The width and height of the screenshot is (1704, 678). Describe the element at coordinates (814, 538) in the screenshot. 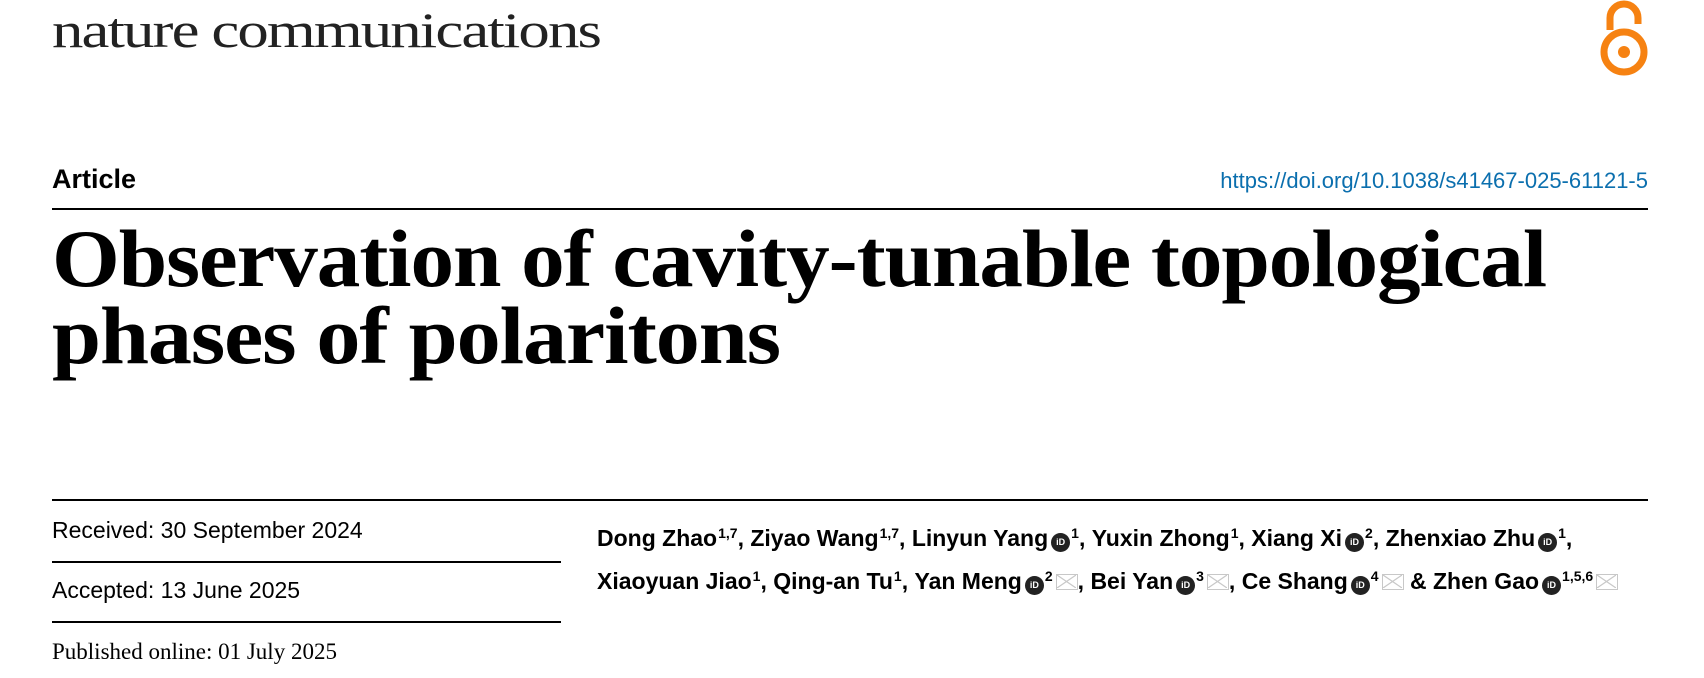

I see `author-name: Ziyao Wang` at that location.